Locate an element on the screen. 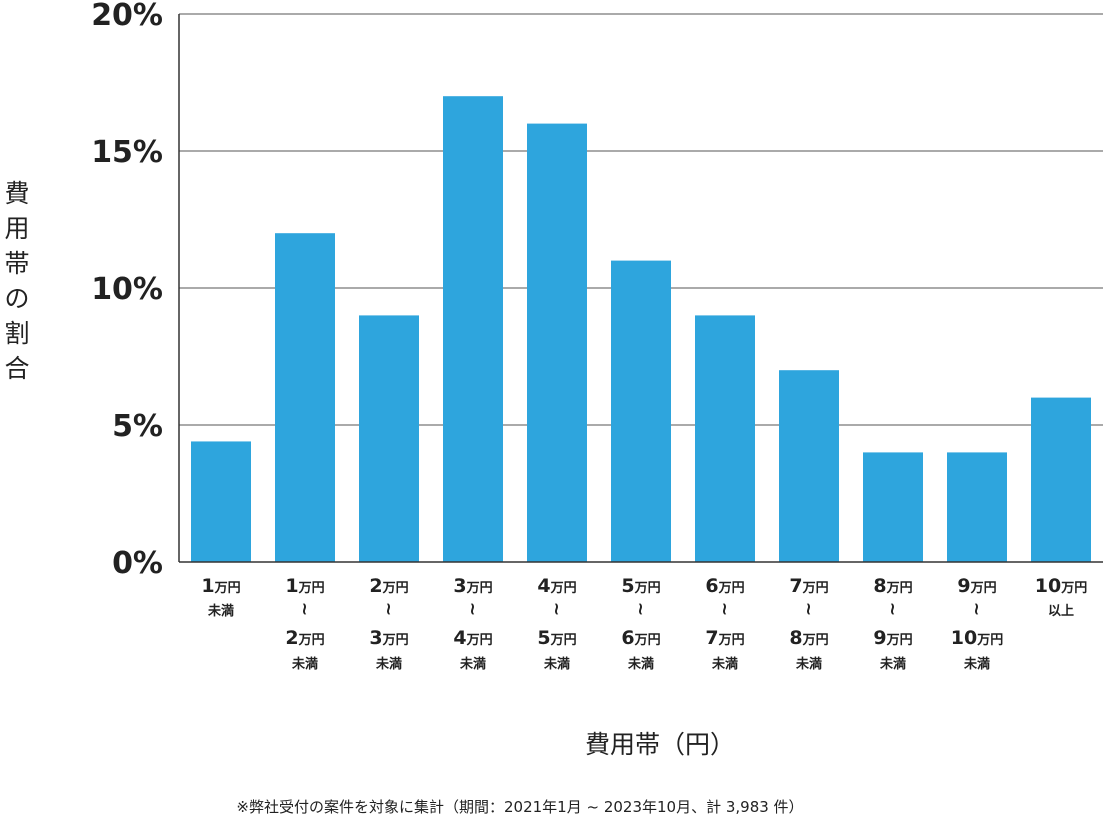 This screenshot has height=828, width=1116. y-axis-label: 費 用 帯 の 割 合 is located at coordinates (17, 281).